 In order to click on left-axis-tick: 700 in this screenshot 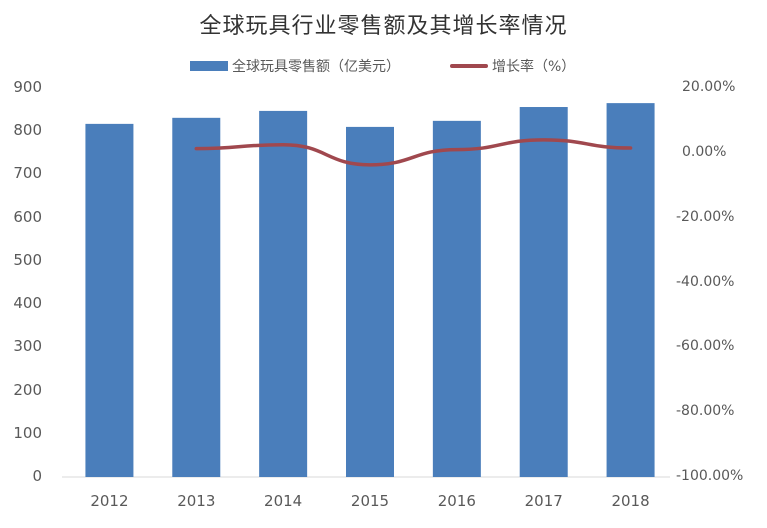, I will do `click(27, 173)`.